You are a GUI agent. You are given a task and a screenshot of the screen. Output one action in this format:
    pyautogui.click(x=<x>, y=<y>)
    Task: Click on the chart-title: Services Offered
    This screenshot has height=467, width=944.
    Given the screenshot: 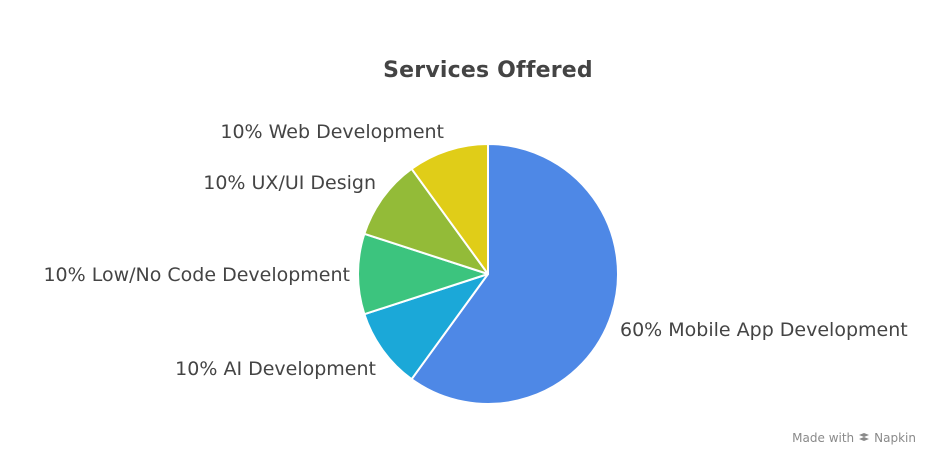 What is the action you would take?
    pyautogui.click(x=488, y=70)
    